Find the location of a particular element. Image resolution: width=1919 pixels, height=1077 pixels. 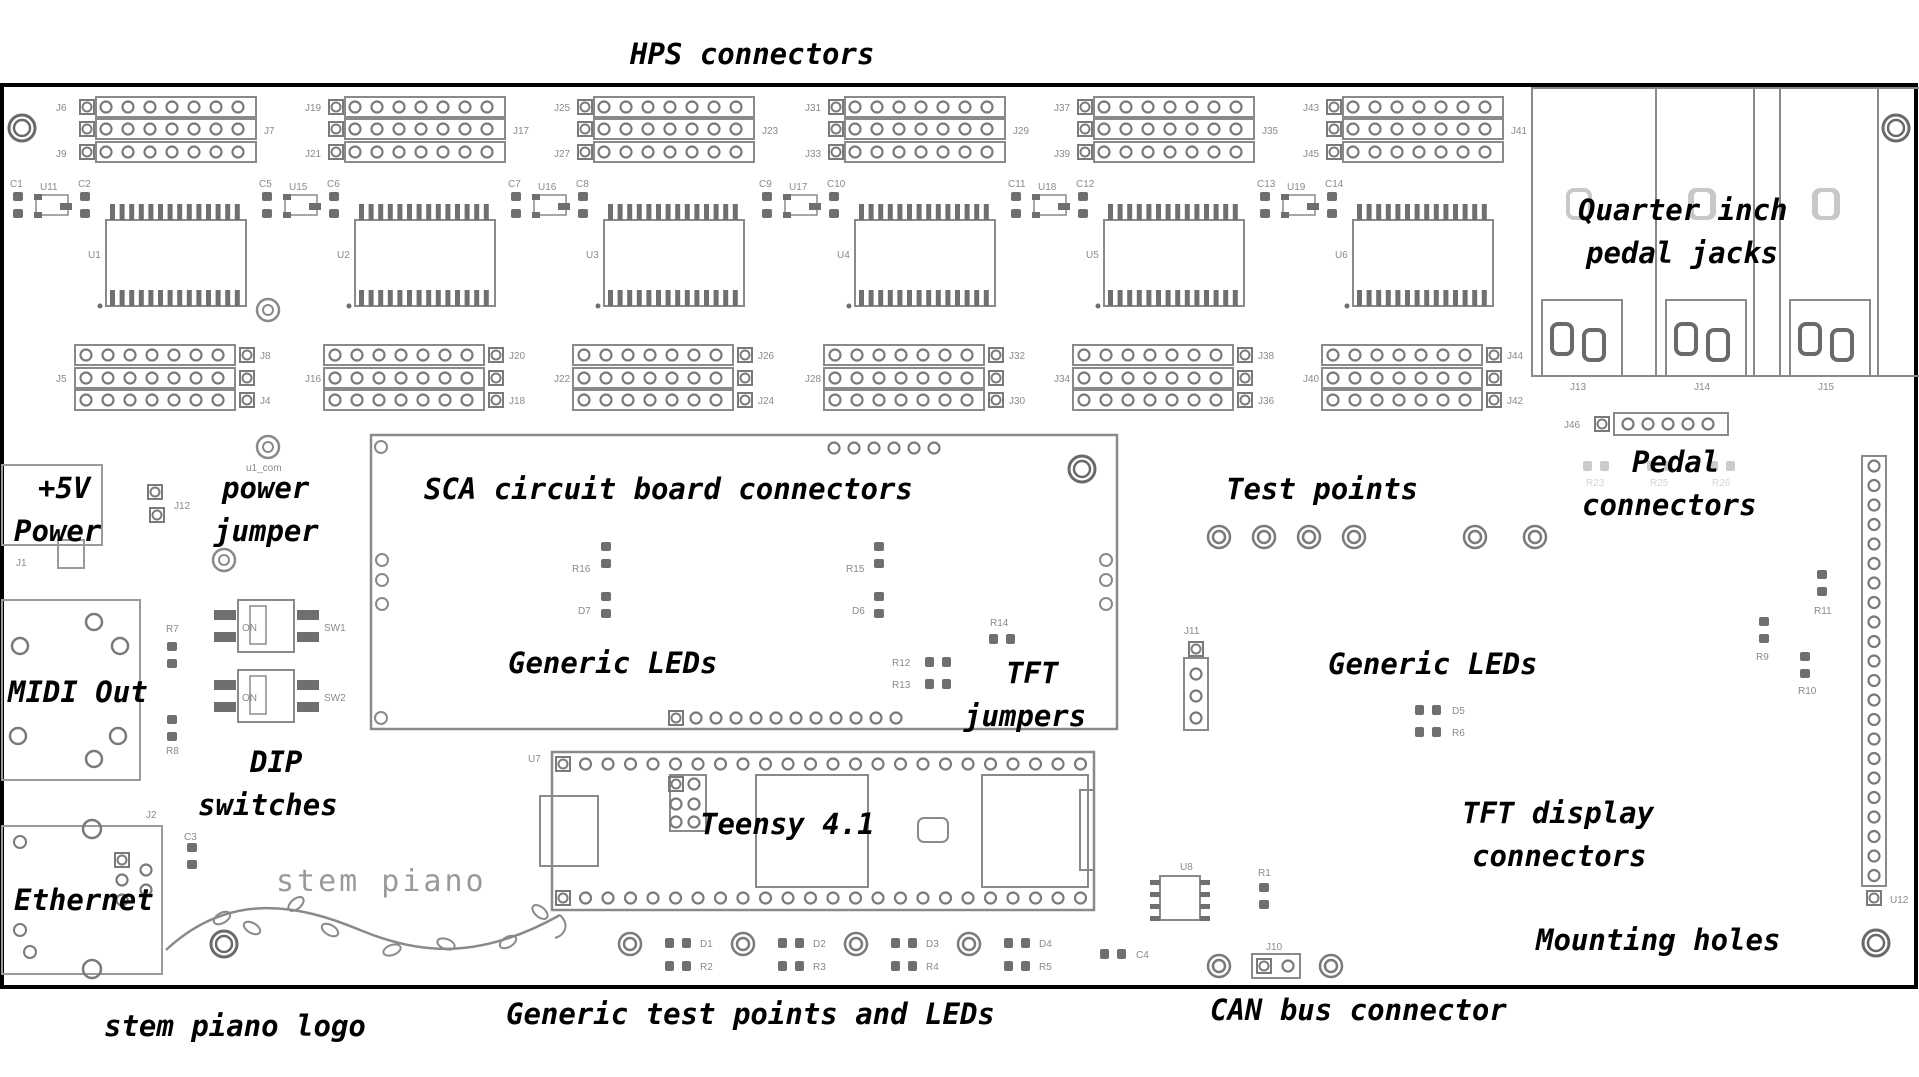

can-bus-connector: J10 is located at coordinates (1275, 960).